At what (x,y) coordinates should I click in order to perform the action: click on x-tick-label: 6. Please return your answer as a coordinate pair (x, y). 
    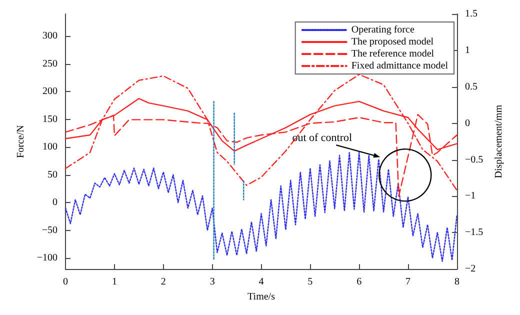
    Looking at the image, I should click on (359, 282).